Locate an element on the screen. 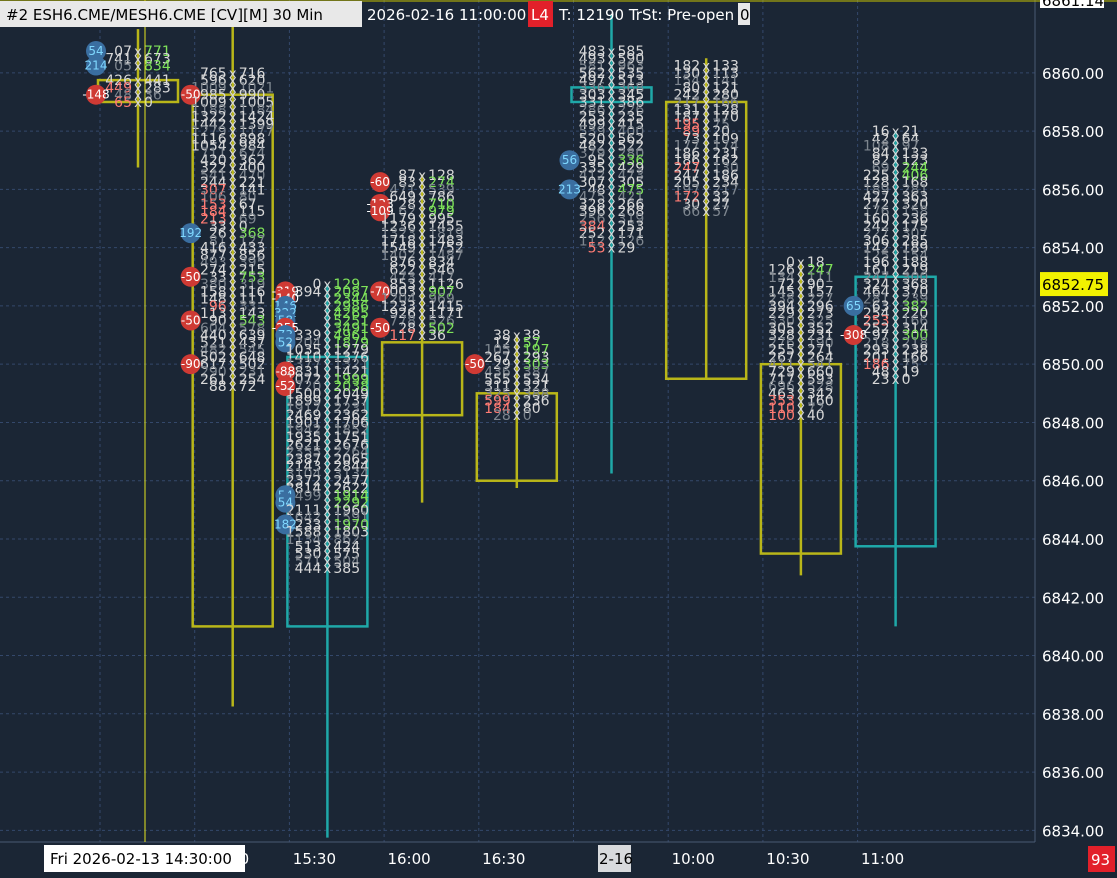 The image size is (1117, 878). delta-label: 52 is located at coordinates (285, 342).